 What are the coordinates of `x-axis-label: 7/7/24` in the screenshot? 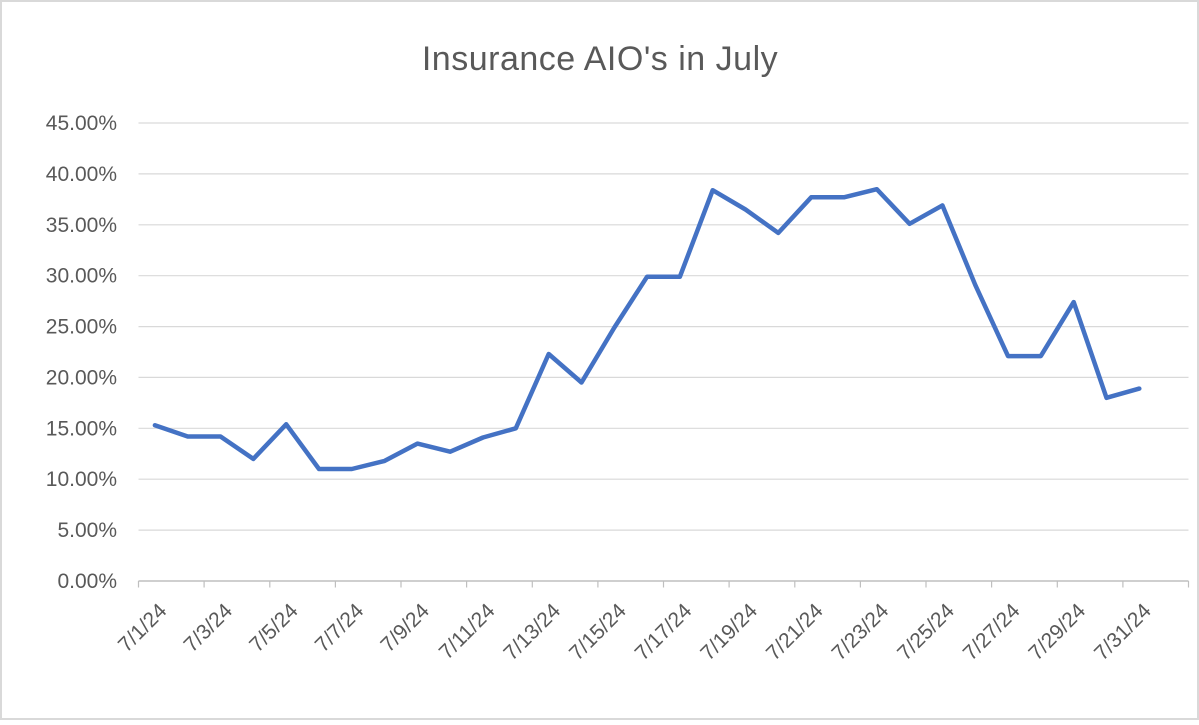 It's located at (340, 628).